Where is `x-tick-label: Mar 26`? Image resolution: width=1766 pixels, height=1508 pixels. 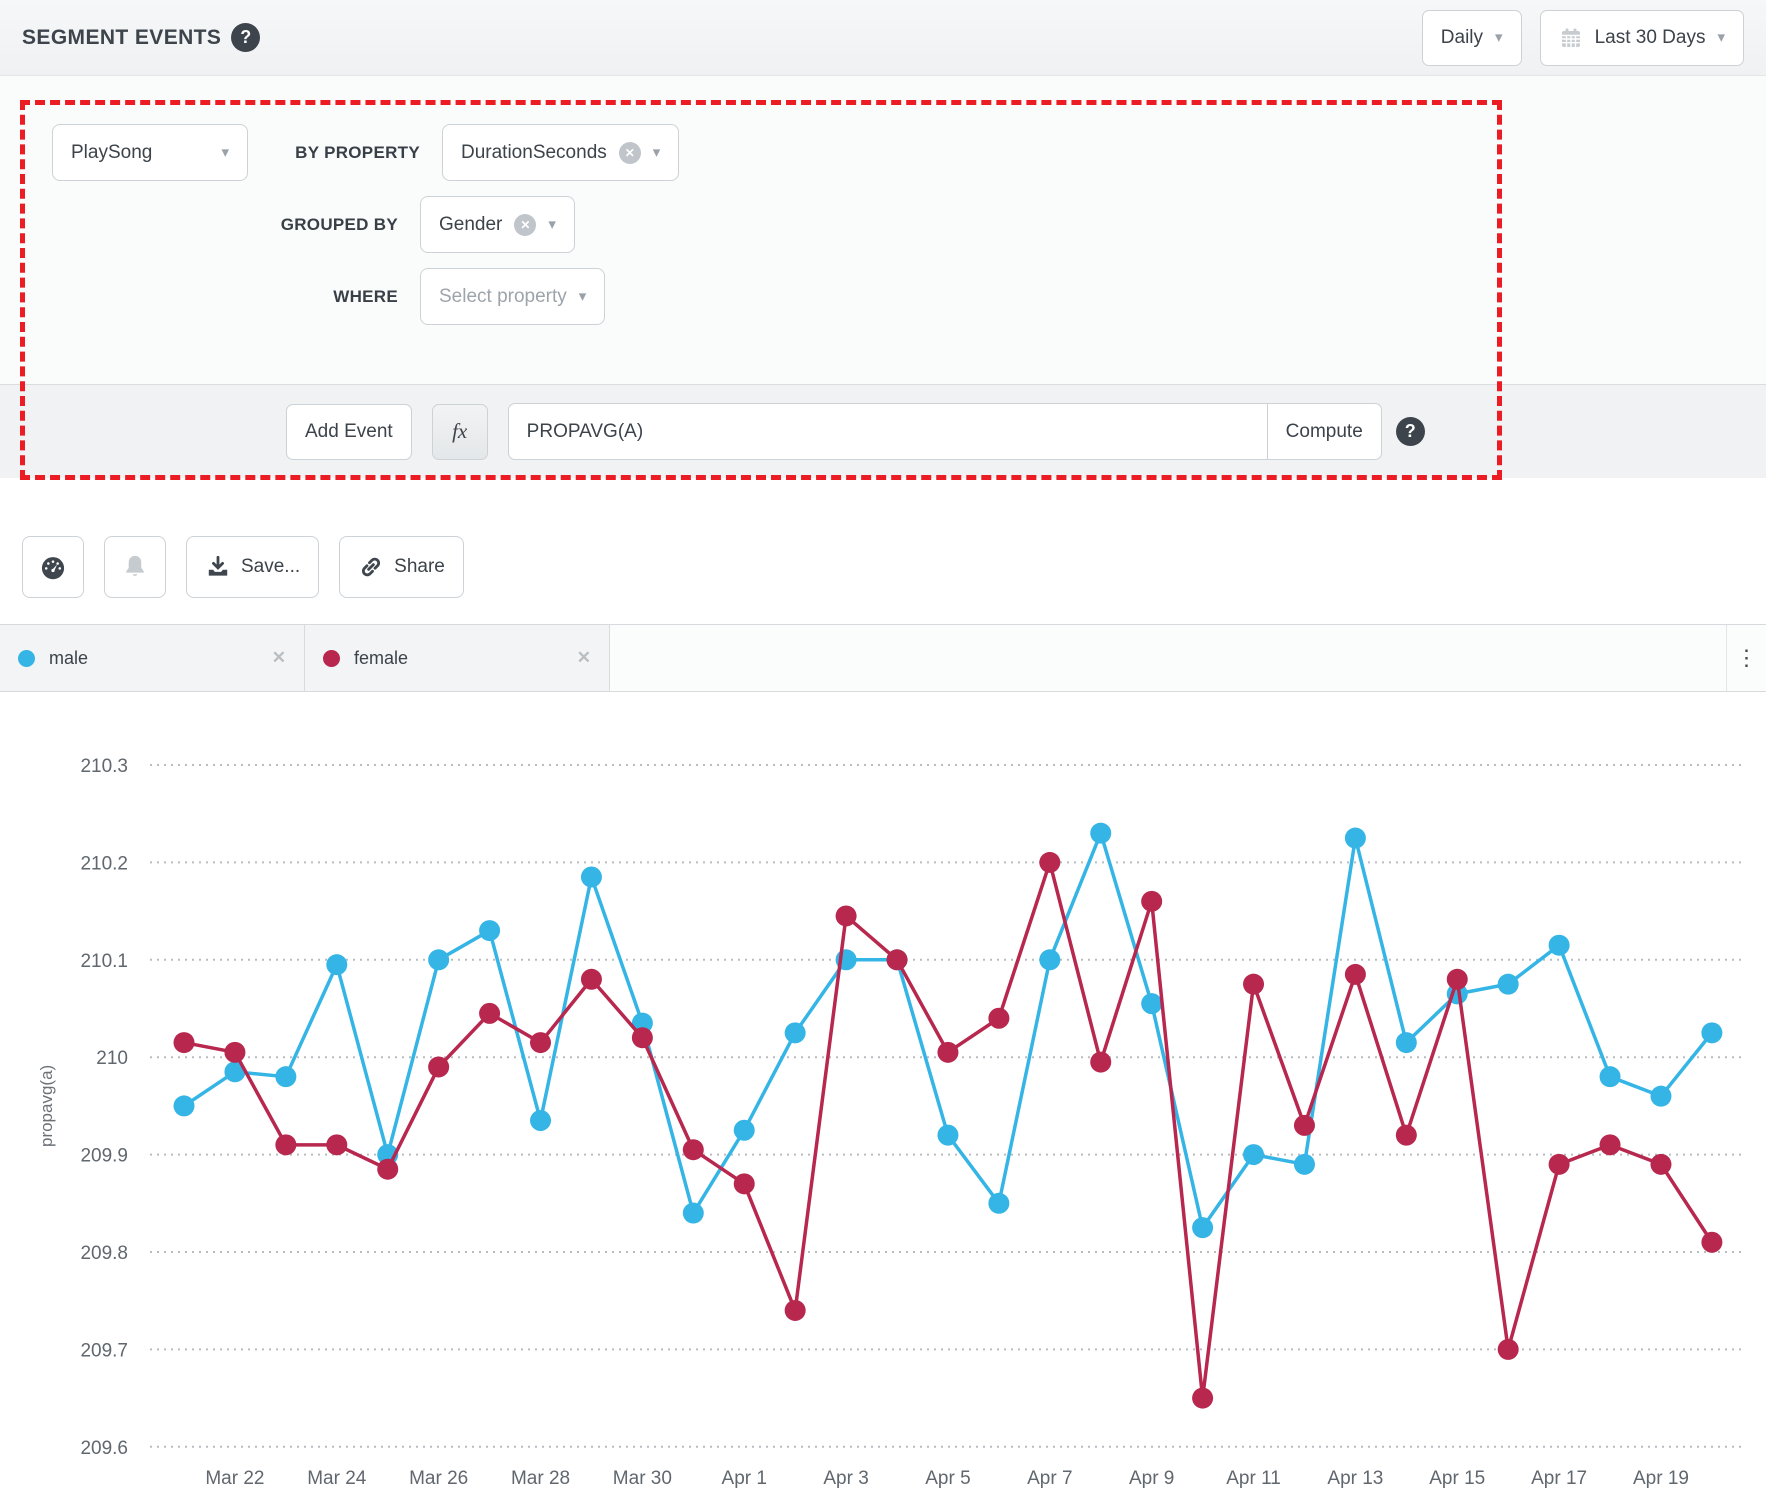 x-tick-label: Mar 26 is located at coordinates (438, 1478).